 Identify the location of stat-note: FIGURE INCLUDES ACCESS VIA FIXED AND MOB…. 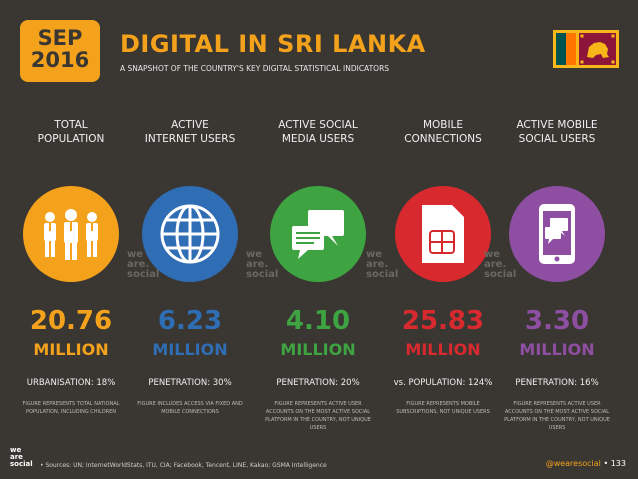
(190, 408).